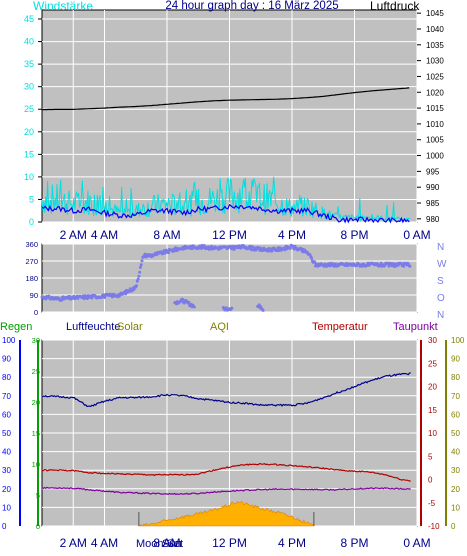  Describe the element at coordinates (34, 295) in the screenshot. I see `direction-tick-label: 90` at that location.